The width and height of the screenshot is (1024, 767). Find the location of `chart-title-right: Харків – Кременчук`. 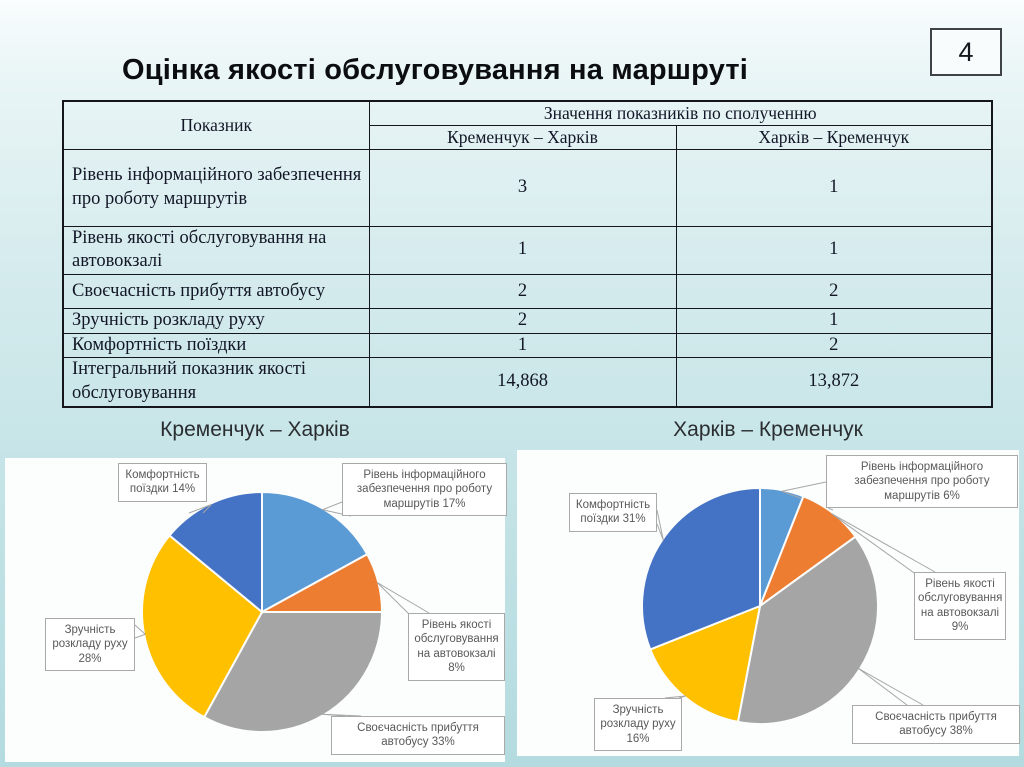

chart-title-right: Харків – Кременчук is located at coordinates (768, 429).